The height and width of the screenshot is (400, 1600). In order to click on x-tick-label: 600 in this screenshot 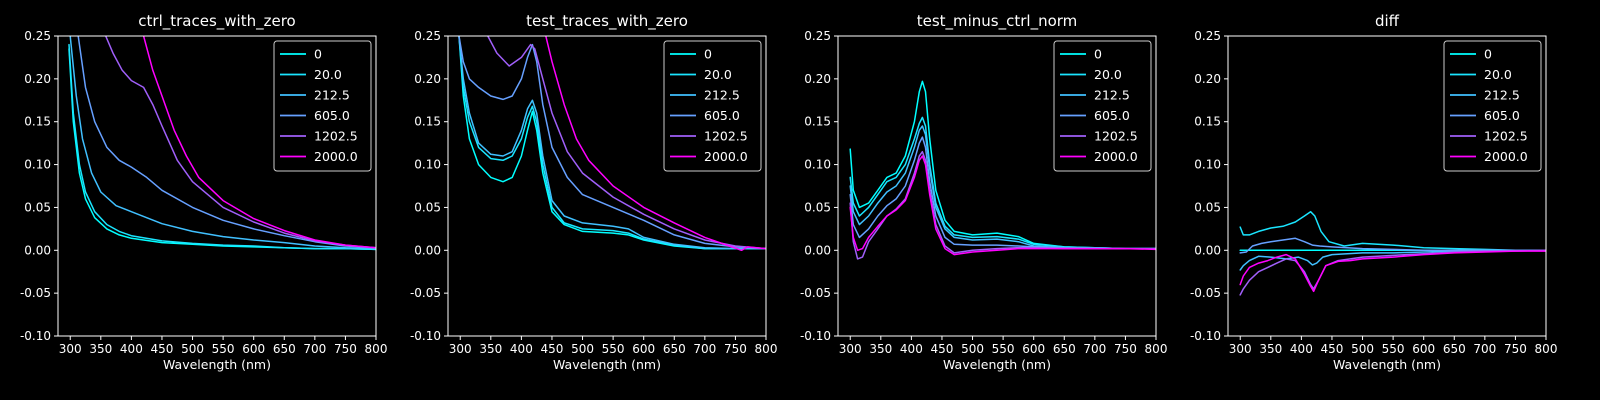, I will do `click(1423, 349)`.